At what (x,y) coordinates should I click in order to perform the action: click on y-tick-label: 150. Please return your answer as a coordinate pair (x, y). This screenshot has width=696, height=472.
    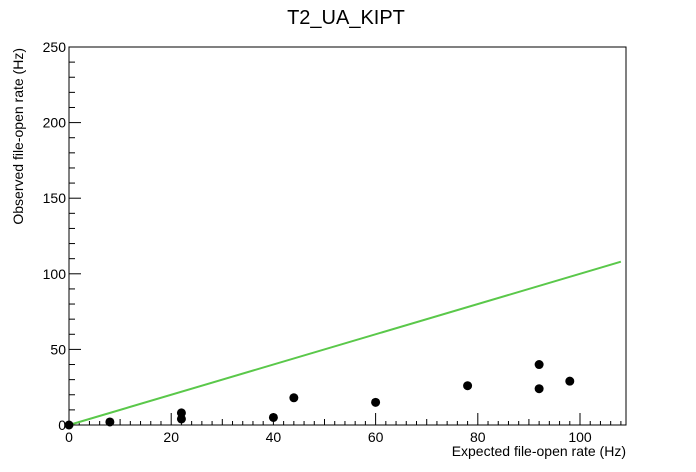
    Looking at the image, I should click on (55, 198).